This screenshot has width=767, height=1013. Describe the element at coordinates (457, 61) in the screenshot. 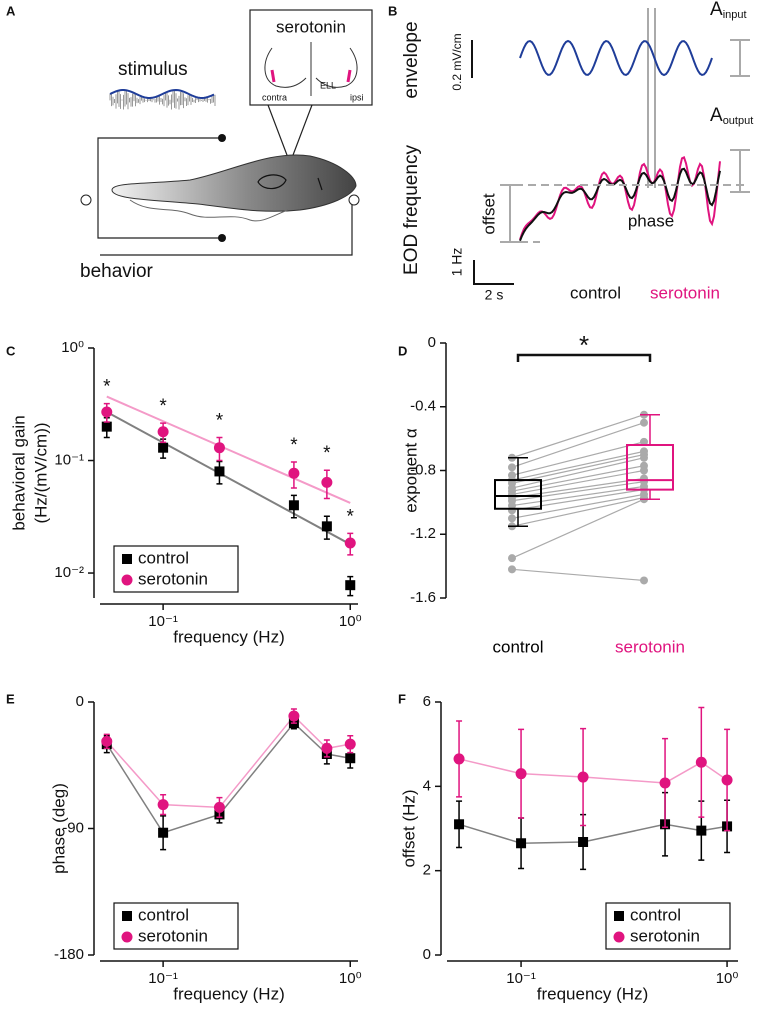

I see `envelope-scale: 0.2 mV/cm` at that location.